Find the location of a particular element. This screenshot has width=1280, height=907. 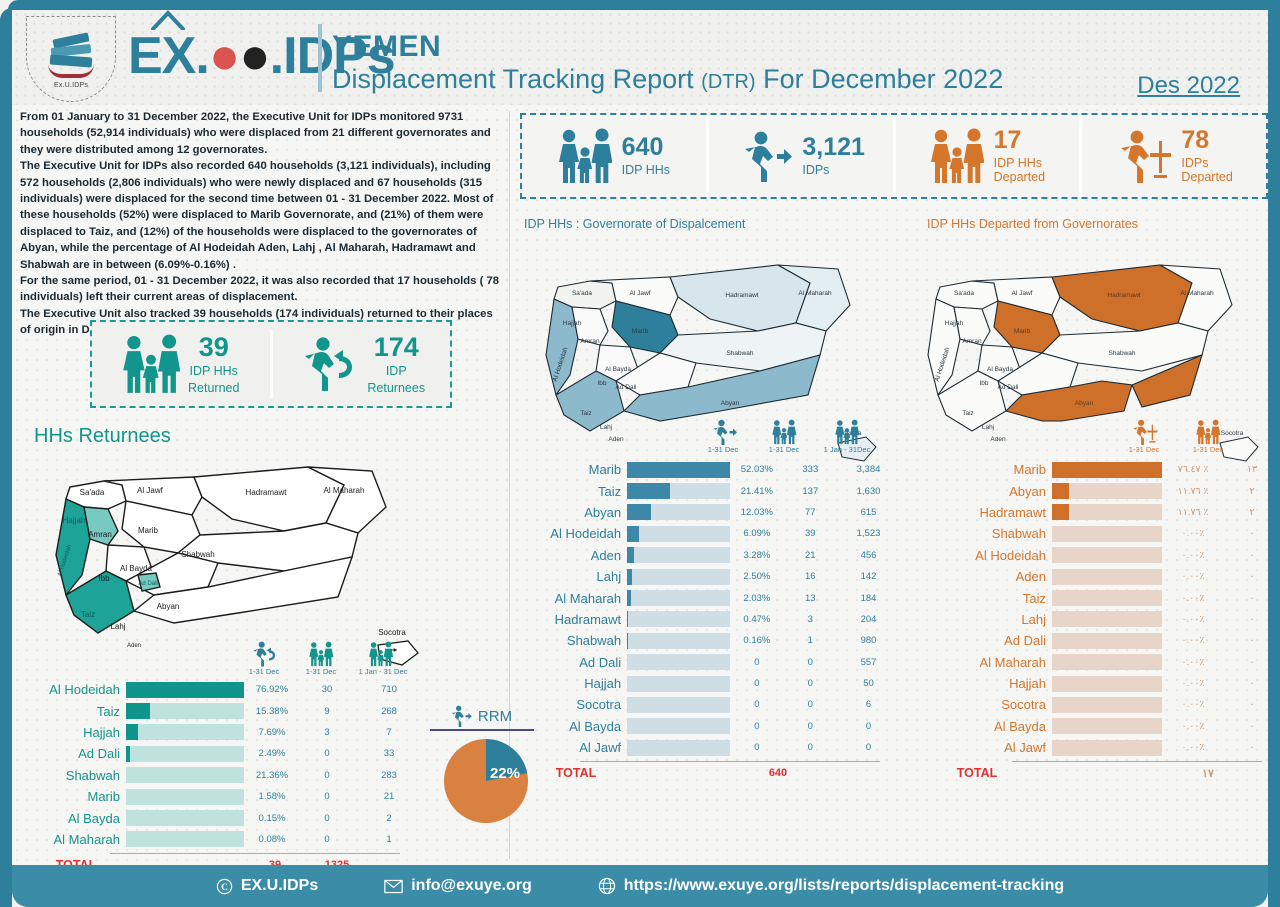

svg-text: Shabwah is located at coordinates (1121, 353).